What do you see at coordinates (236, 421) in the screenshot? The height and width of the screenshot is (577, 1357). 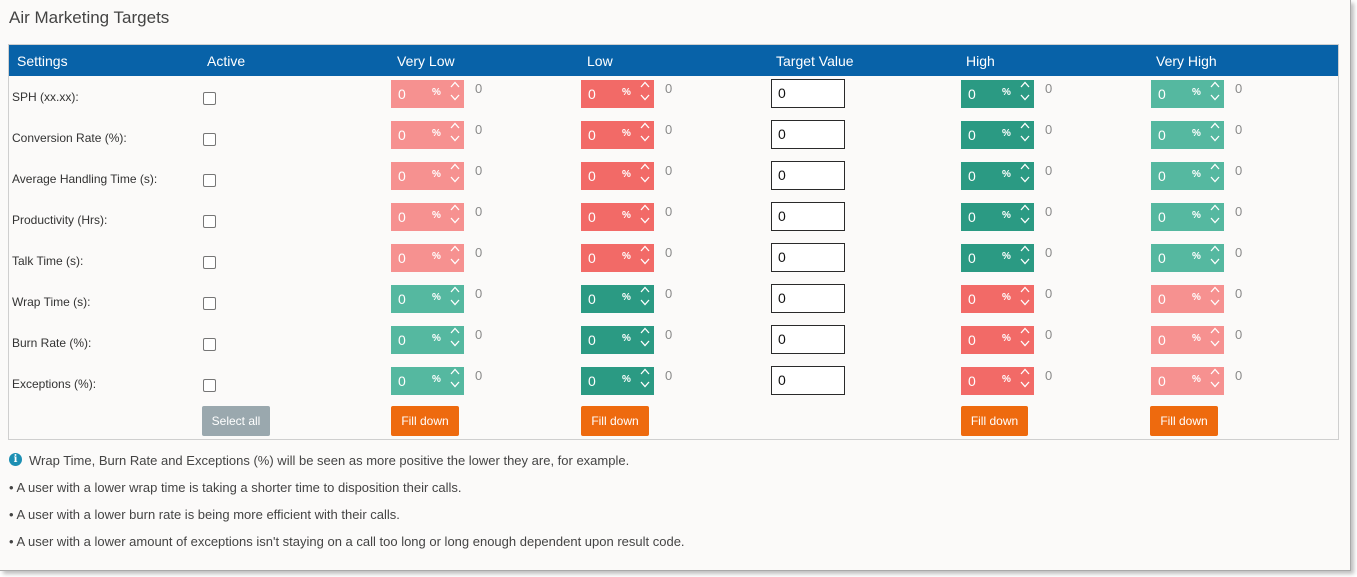 I see `select-all-button: Select all` at bounding box center [236, 421].